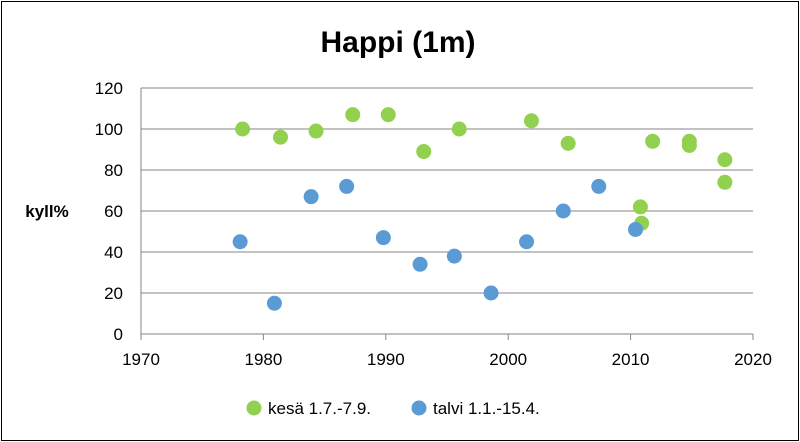  I want to click on chart-title: Happi (1m), so click(397, 42).